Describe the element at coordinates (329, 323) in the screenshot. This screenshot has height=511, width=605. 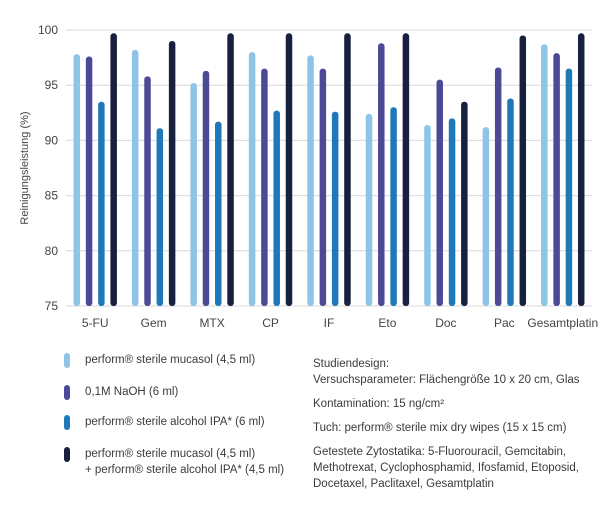
I see `x-tick-label: IF` at that location.